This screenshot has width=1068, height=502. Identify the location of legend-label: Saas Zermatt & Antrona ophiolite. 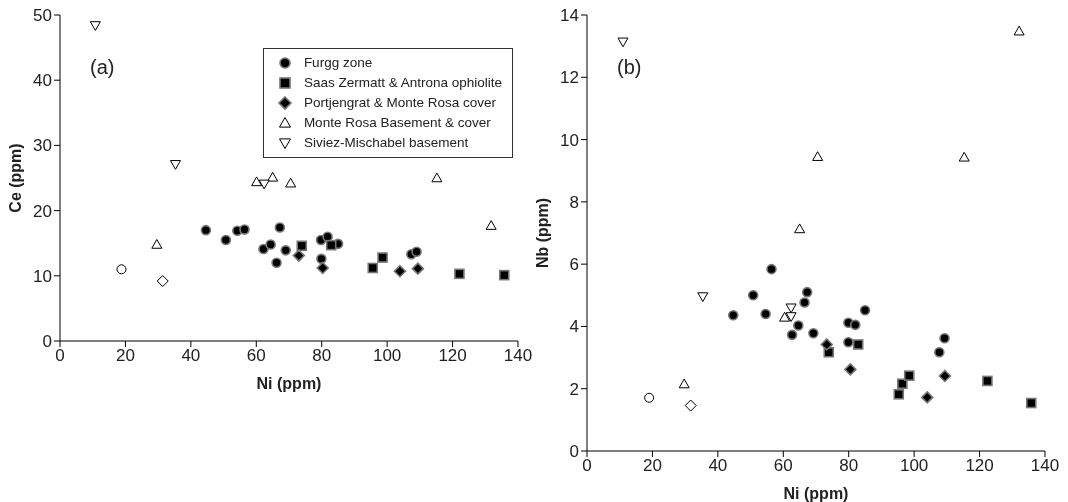
(402, 83).